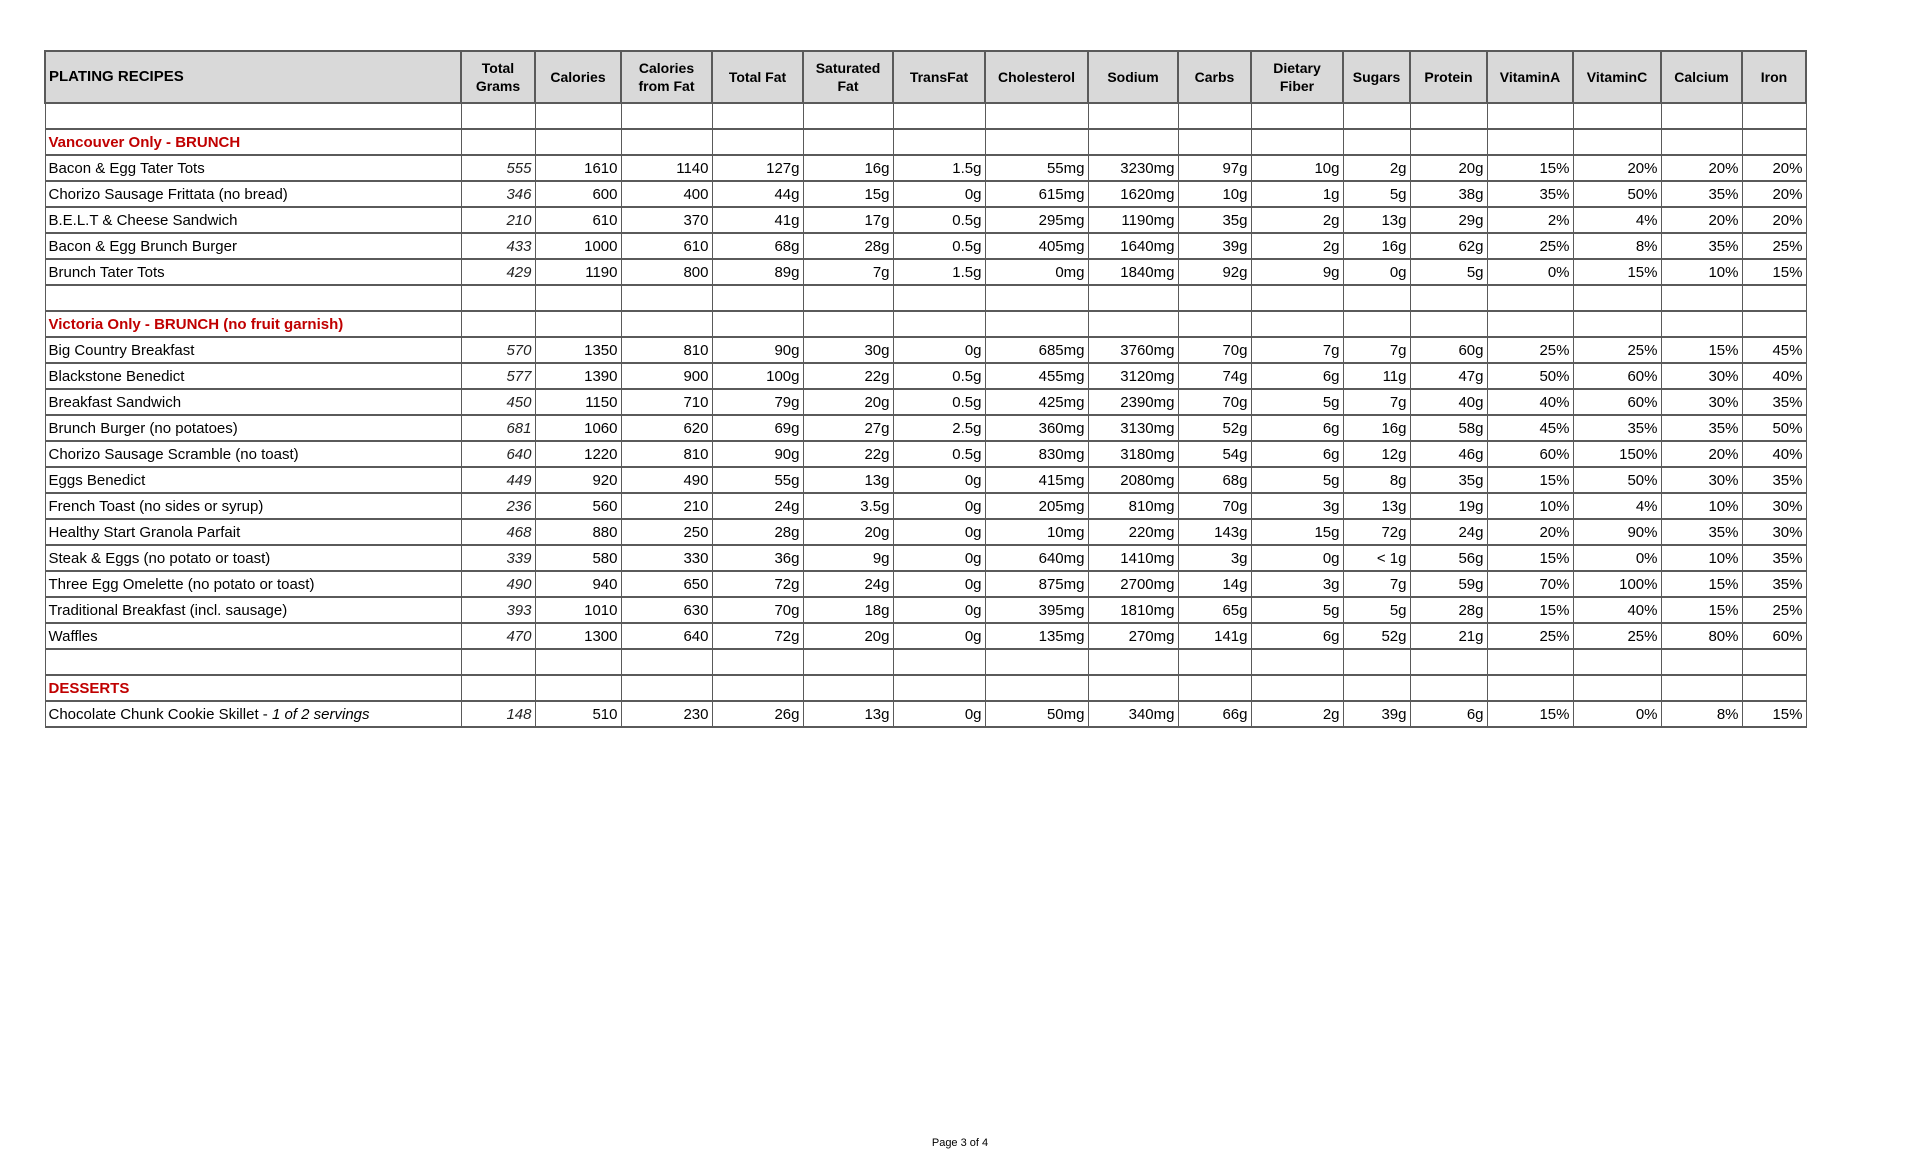 This screenshot has width=1920, height=1166. What do you see at coordinates (498, 558) in the screenshot?
I see `cell-total-grams: 339` at bounding box center [498, 558].